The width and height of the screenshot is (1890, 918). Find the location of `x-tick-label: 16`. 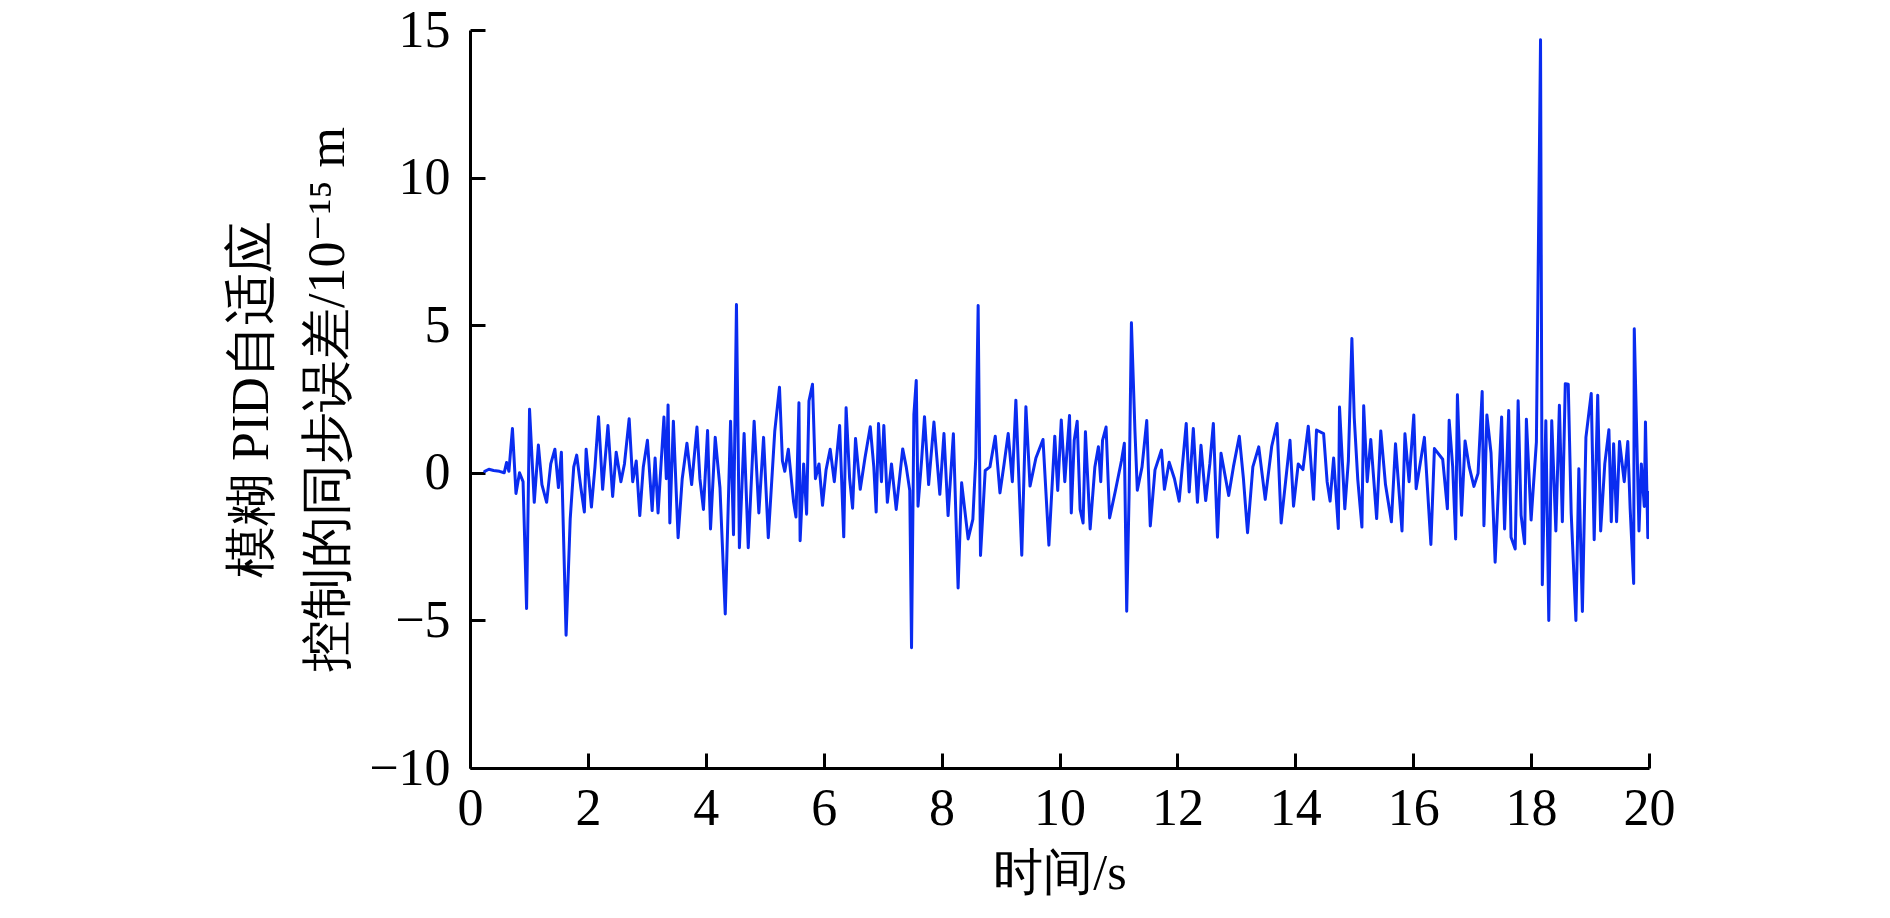

x-tick-label: 16 is located at coordinates (1413, 807).